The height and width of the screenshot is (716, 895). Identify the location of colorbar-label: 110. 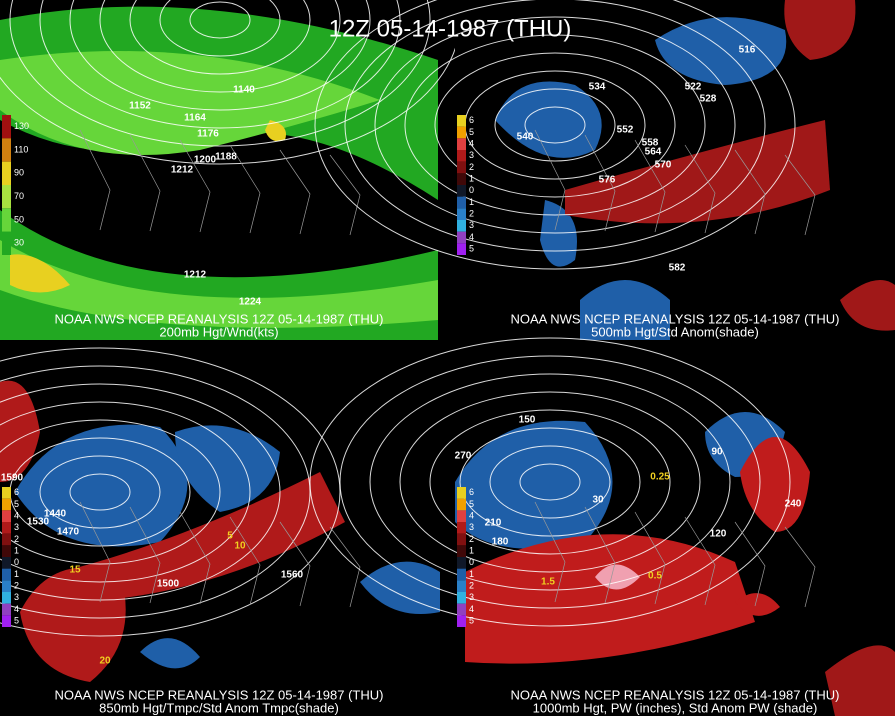
(21, 149).